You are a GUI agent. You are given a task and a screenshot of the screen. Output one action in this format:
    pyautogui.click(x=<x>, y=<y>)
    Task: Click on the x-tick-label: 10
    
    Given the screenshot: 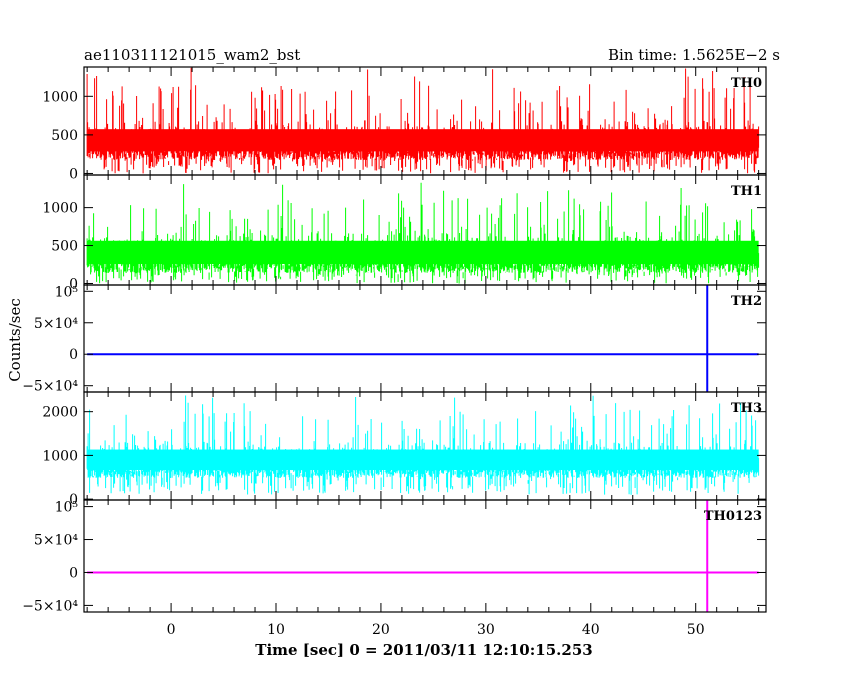 What is the action you would take?
    pyautogui.click(x=276, y=630)
    